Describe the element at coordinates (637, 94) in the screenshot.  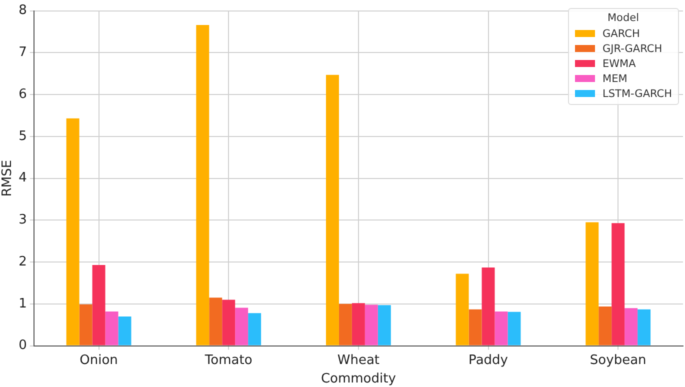
I see `legend-label: LSTM-GARCH` at that location.